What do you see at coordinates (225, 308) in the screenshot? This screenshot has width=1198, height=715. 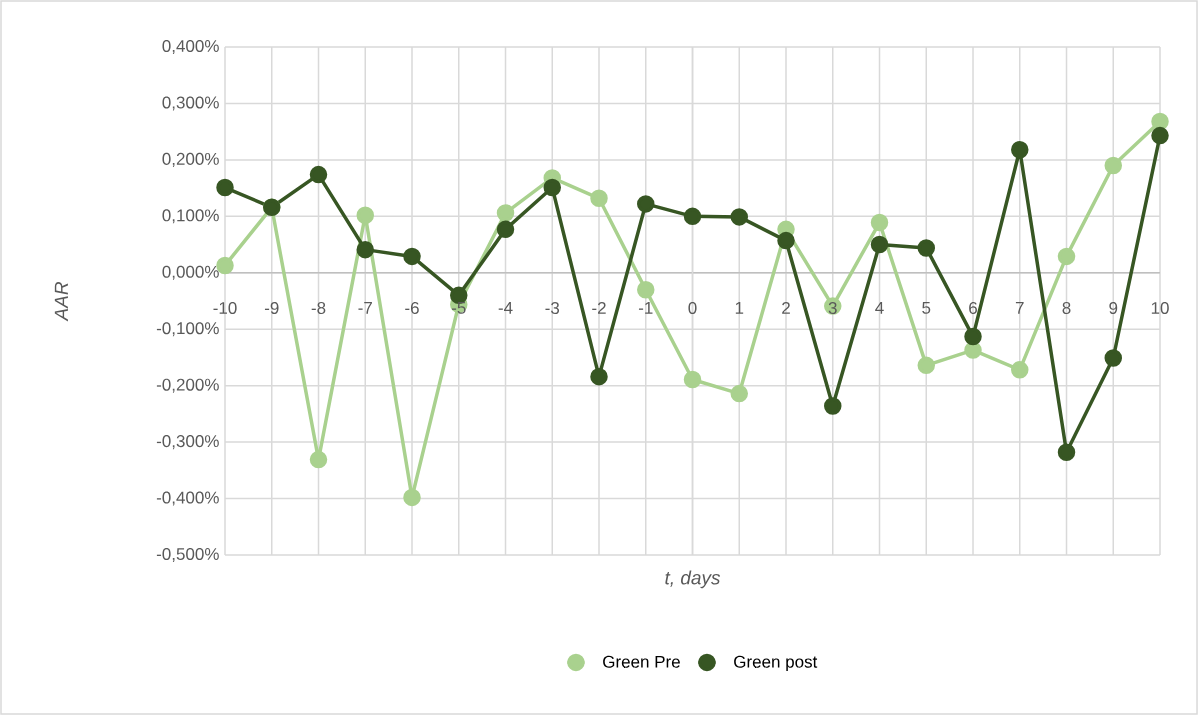 I see `x-tick-label: -10` at bounding box center [225, 308].